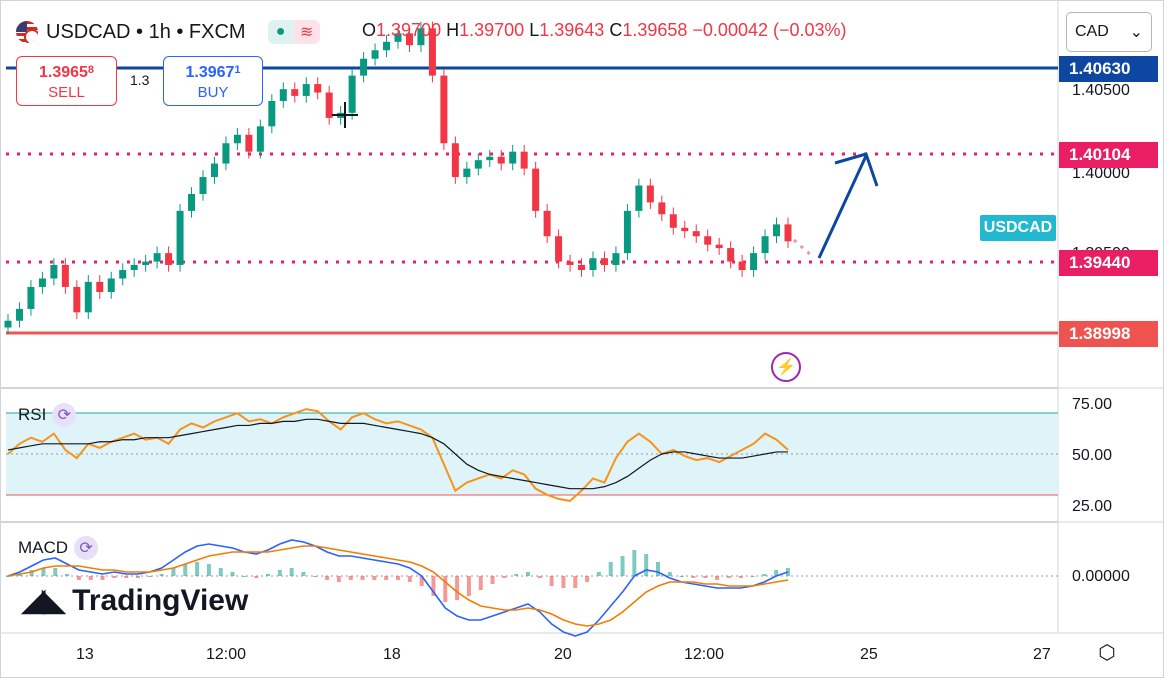  Describe the element at coordinates (85, 654) in the screenshot. I see `time-tick: 13` at that location.